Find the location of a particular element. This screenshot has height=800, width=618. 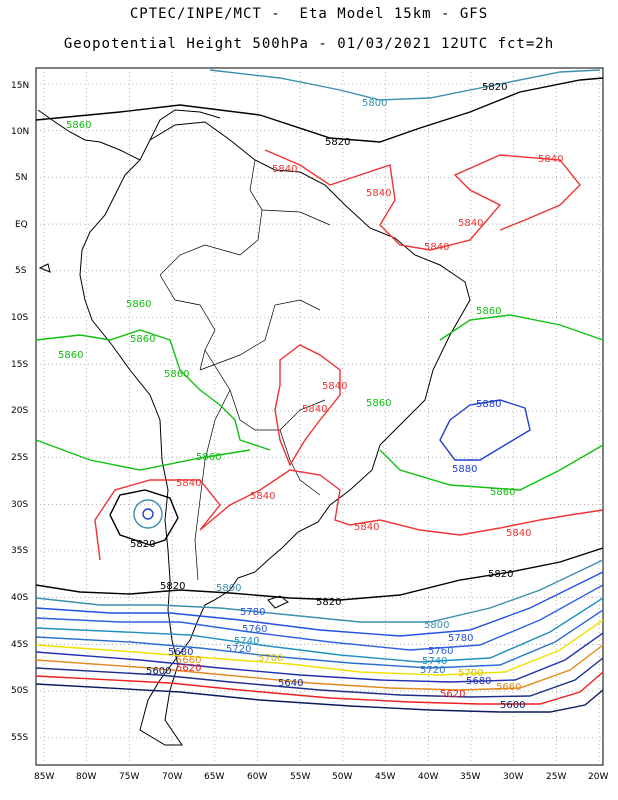

lon-label-40w: 40W is located at coordinates (428, 777).